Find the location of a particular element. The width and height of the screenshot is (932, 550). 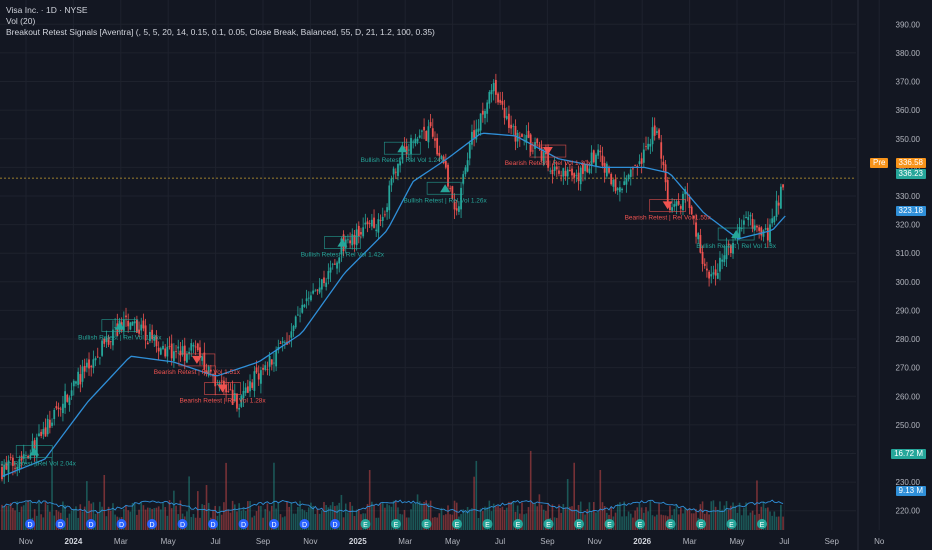

price-tick-label: 330.00 is located at coordinates (908, 196).